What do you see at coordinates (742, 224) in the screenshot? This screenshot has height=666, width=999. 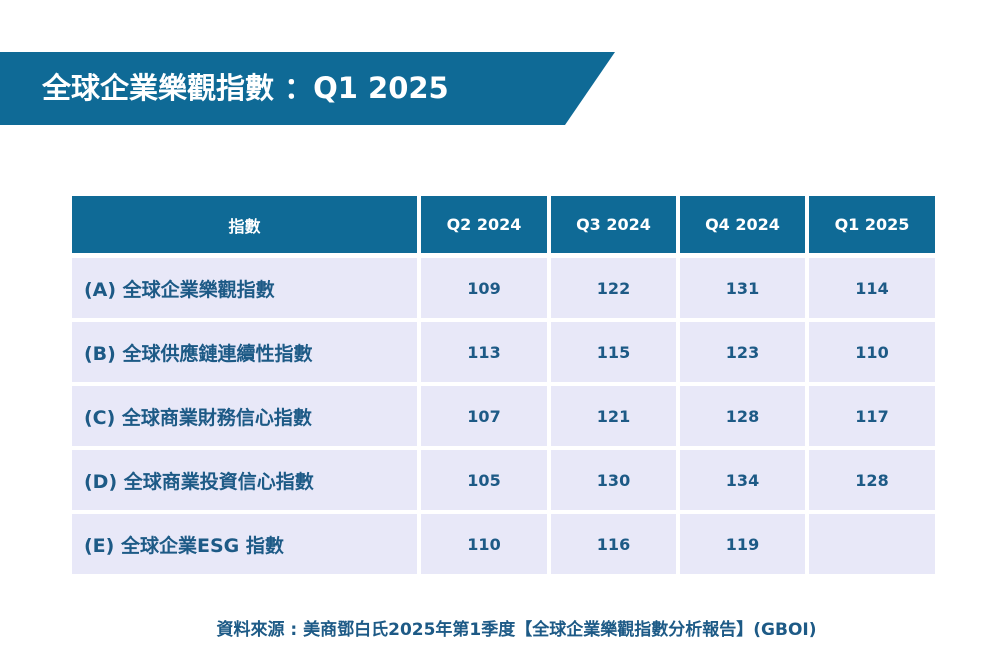 I see `column-header: Q4 2024` at bounding box center [742, 224].